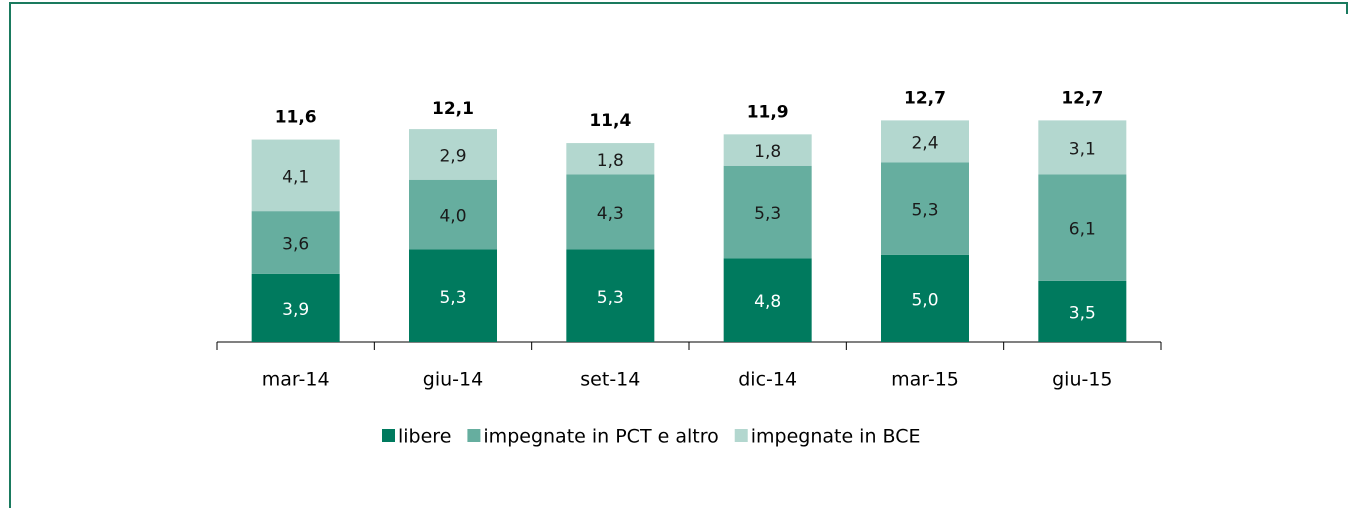 The image size is (1358, 508). I want to click on value-label: 6,1, so click(1082, 230).